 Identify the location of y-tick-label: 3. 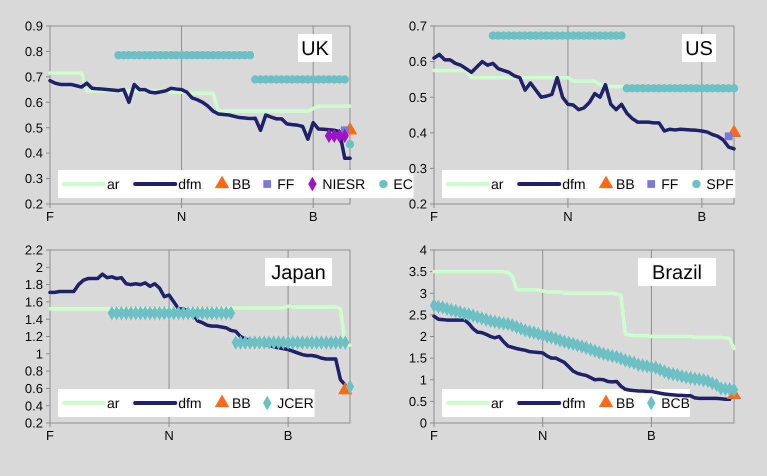
(423, 293).